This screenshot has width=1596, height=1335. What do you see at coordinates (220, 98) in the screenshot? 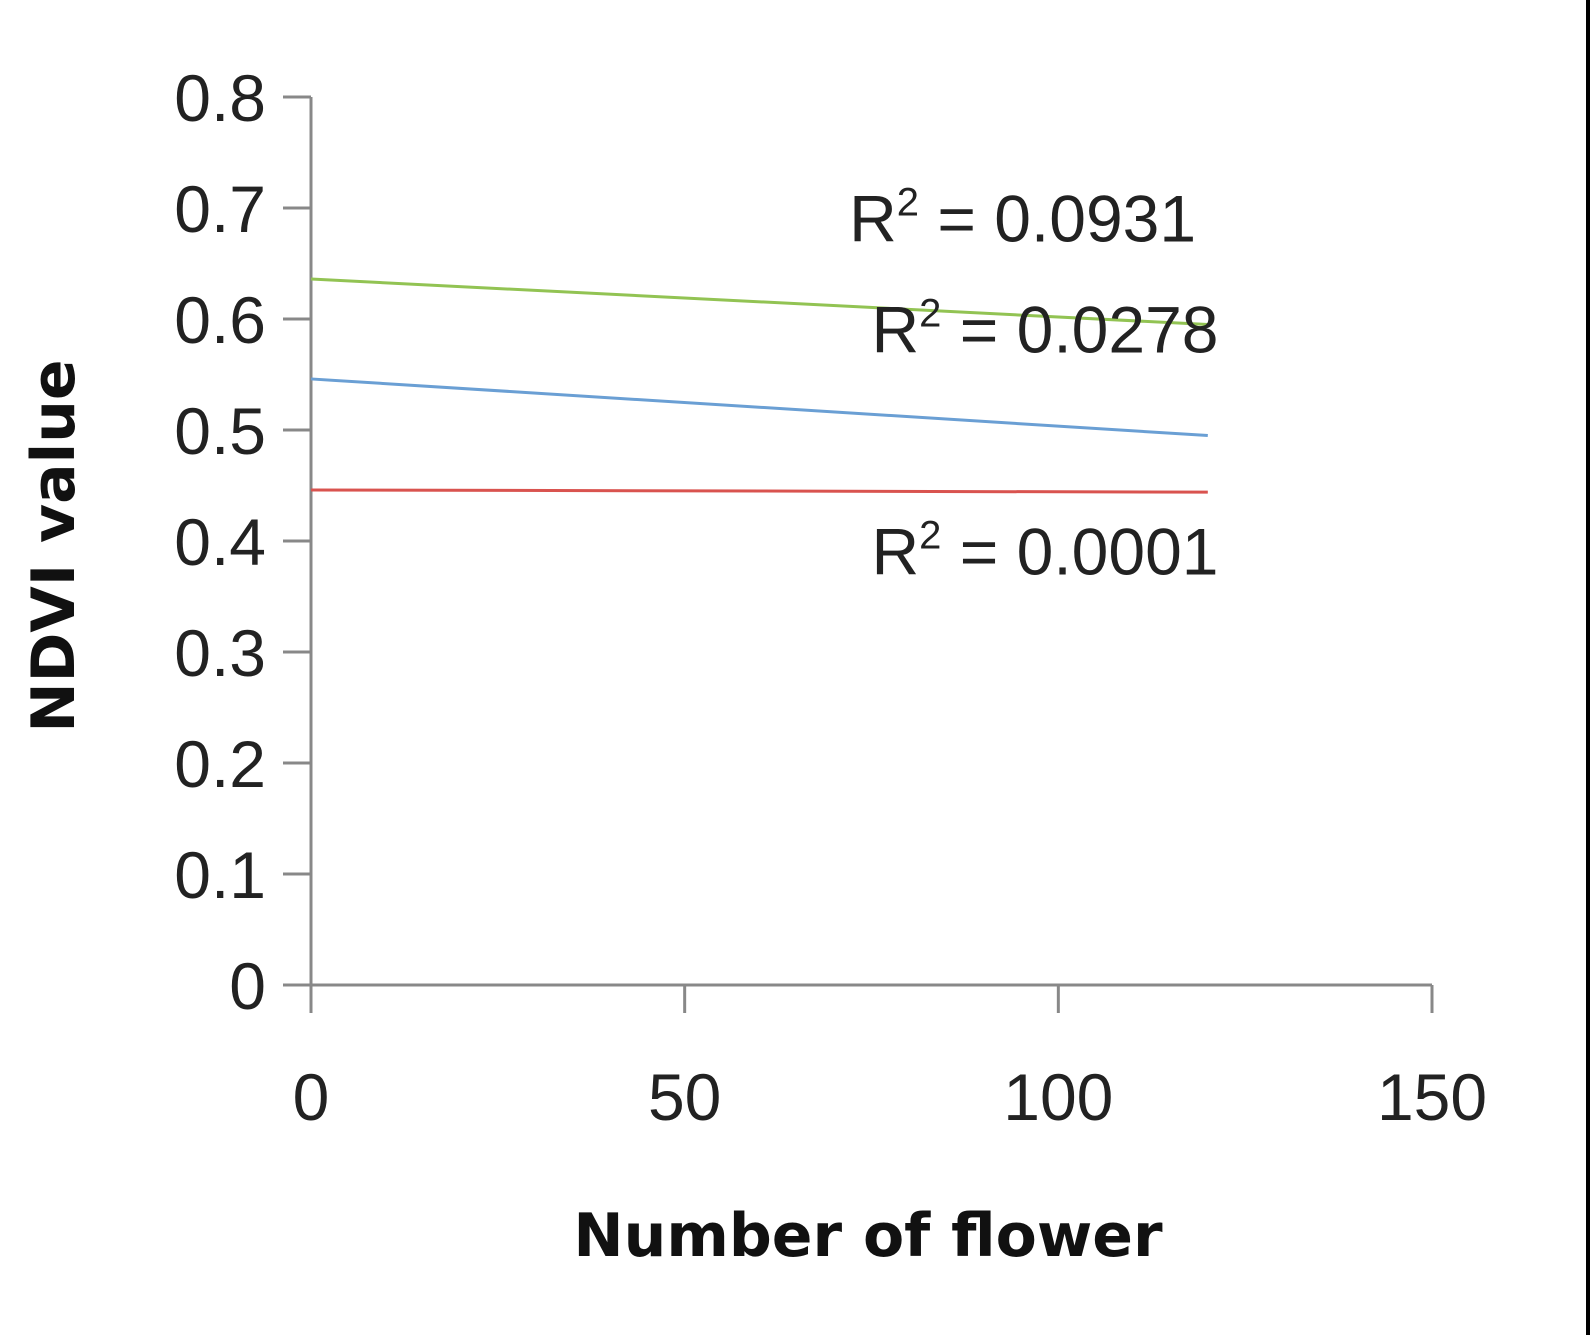
I see `y-tick-label: 0.8` at bounding box center [220, 98].